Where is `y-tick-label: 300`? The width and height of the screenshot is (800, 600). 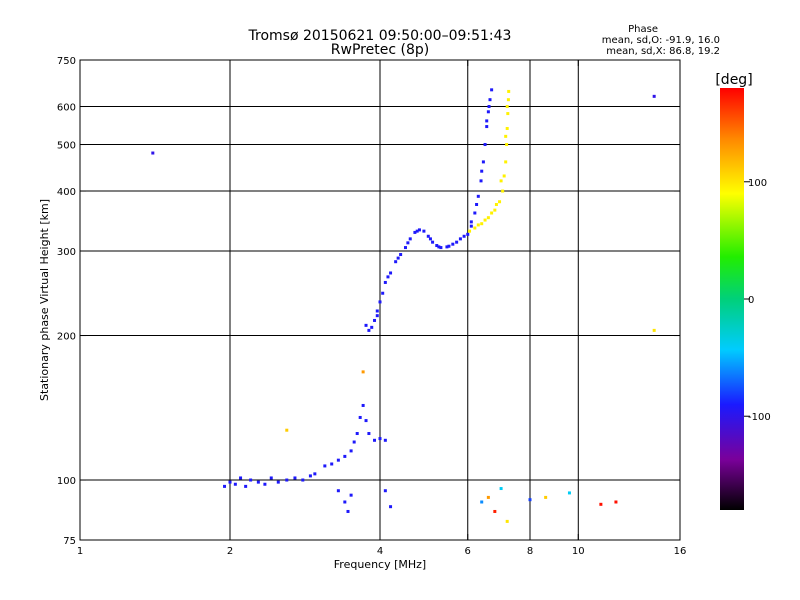 y-tick-label: 300 is located at coordinates (66, 252).